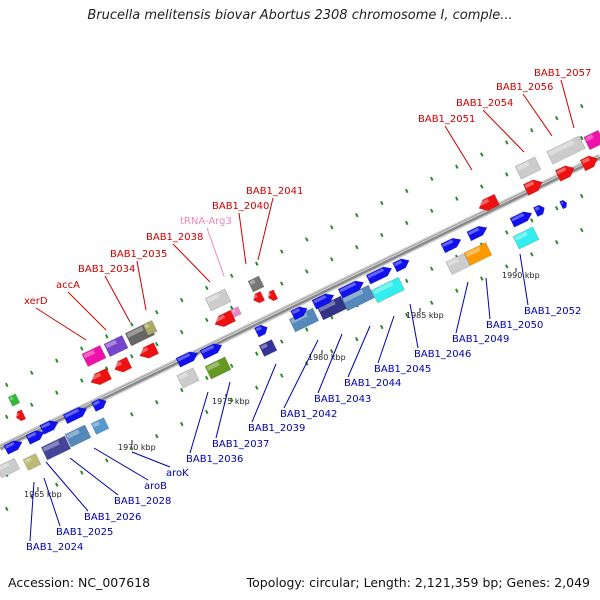 This screenshot has width=600, height=600. What do you see at coordinates (372, 383) in the screenshot?
I see `gene-label: BAB1_2044` at bounding box center [372, 383].